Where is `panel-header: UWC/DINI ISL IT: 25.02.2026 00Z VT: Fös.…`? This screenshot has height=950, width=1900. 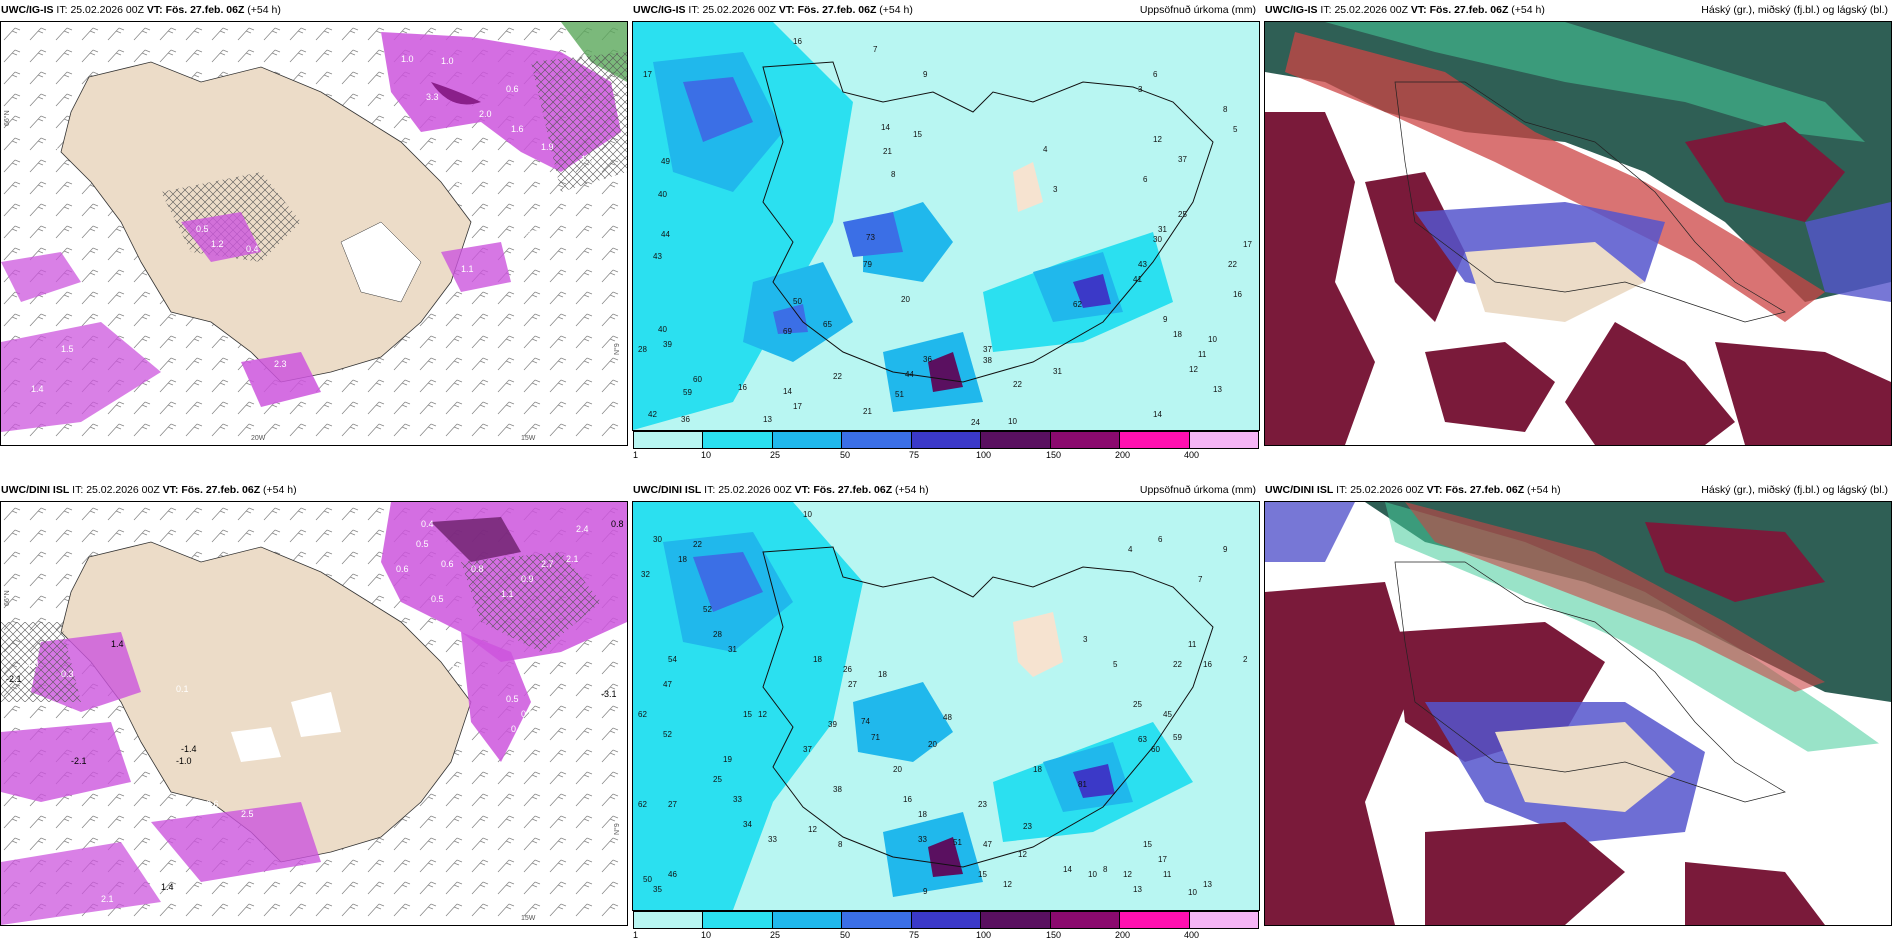 panel-header: UWC/DINI ISL IT: 25.02.2026 00Z VT: Fös.… is located at coordinates (312, 491).